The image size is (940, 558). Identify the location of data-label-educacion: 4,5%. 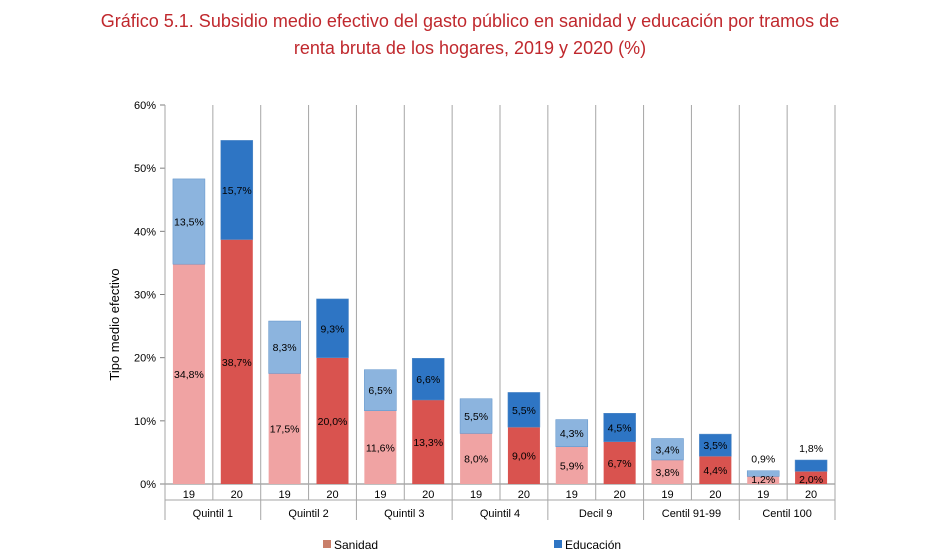
(620, 428).